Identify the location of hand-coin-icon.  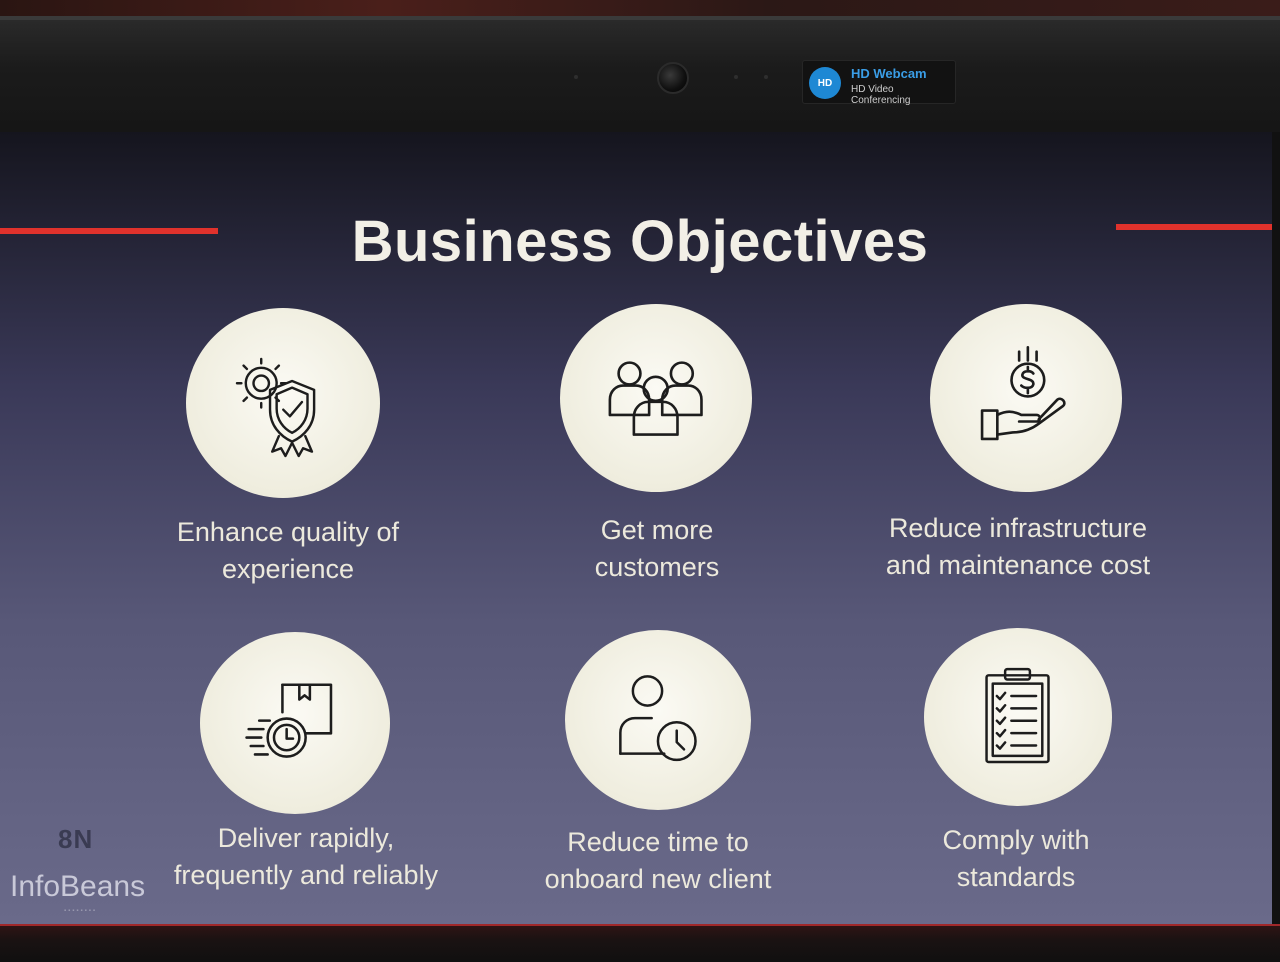
(1023, 393).